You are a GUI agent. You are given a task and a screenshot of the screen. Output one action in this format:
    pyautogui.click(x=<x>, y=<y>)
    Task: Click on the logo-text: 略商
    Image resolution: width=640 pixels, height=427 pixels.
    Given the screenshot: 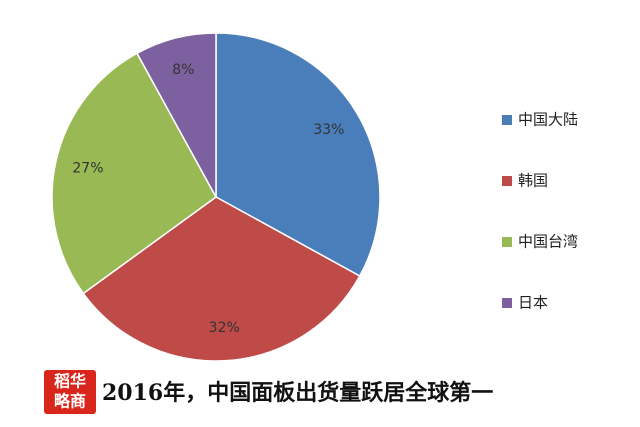 What is the action you would take?
    pyautogui.click(x=70, y=401)
    